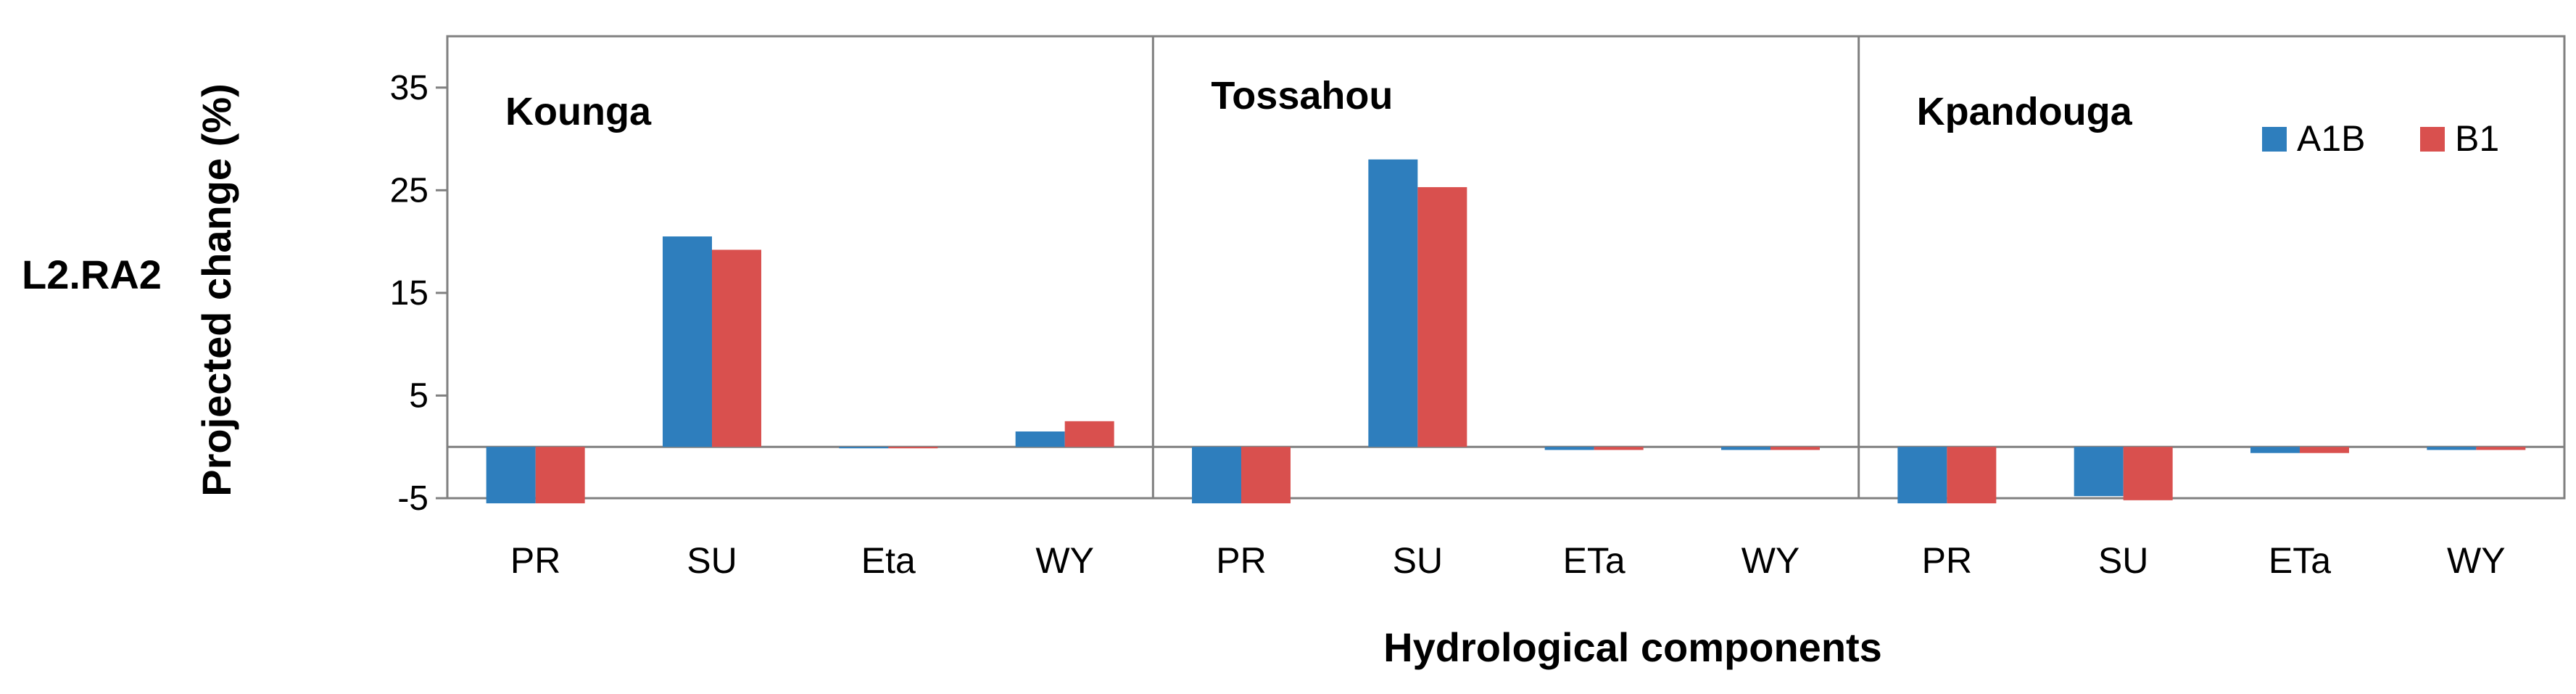 This screenshot has height=694, width=2576. Describe the element at coordinates (1442, 317) in the screenshot. I see `bar-b1-tossahou-su` at that location.